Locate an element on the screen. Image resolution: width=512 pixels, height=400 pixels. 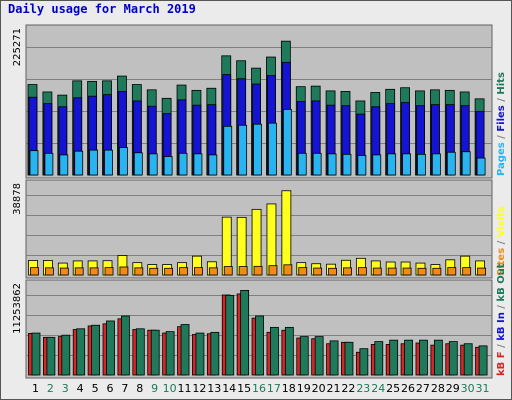
day-label: 22 is located at coordinates (348, 388).